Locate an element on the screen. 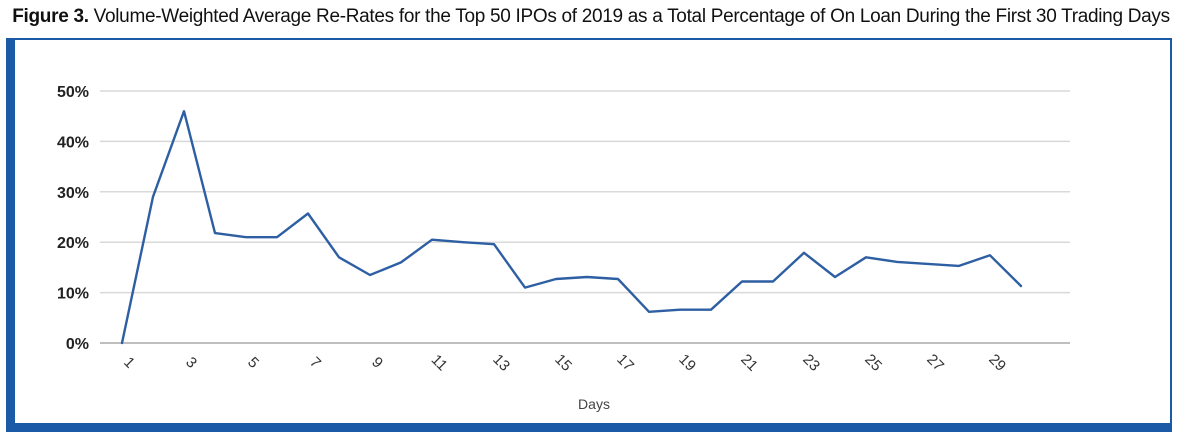  y-tick-label: 40% is located at coordinates (73, 142).